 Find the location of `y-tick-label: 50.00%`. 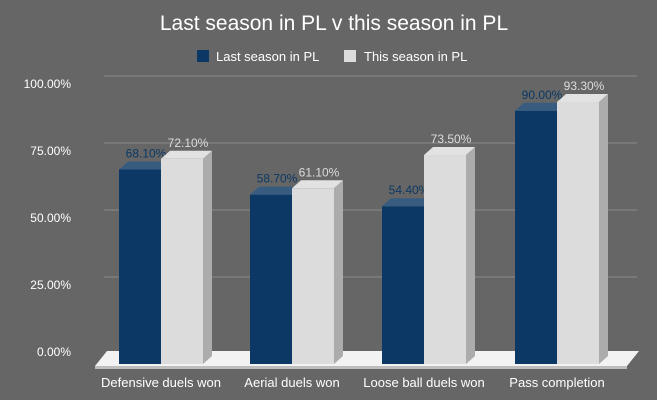

y-tick-label: 50.00% is located at coordinates (50, 218).